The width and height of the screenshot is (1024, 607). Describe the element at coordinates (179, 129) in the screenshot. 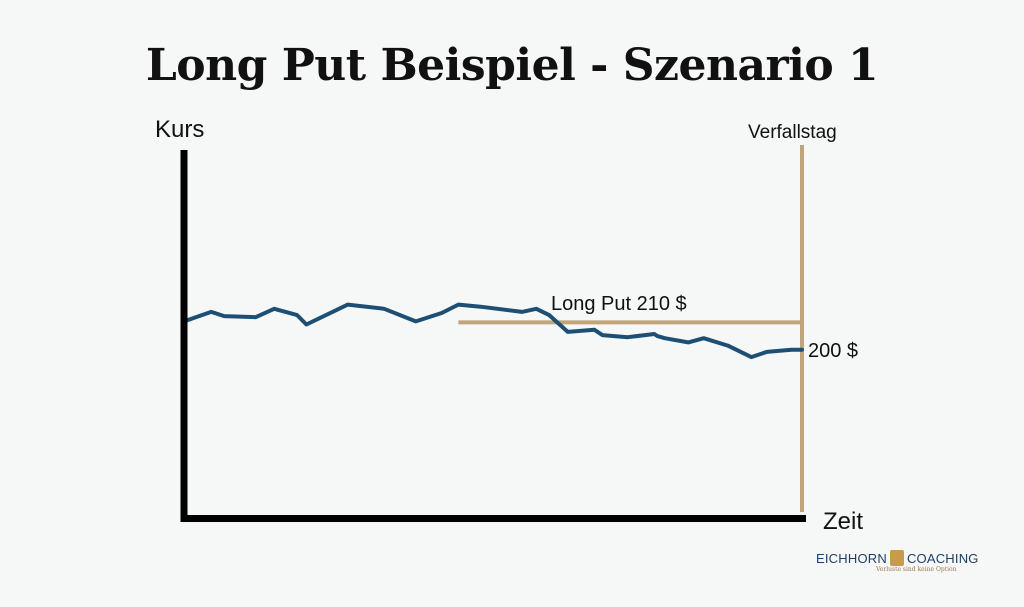

I see `y-axis-label: Kurs` at that location.